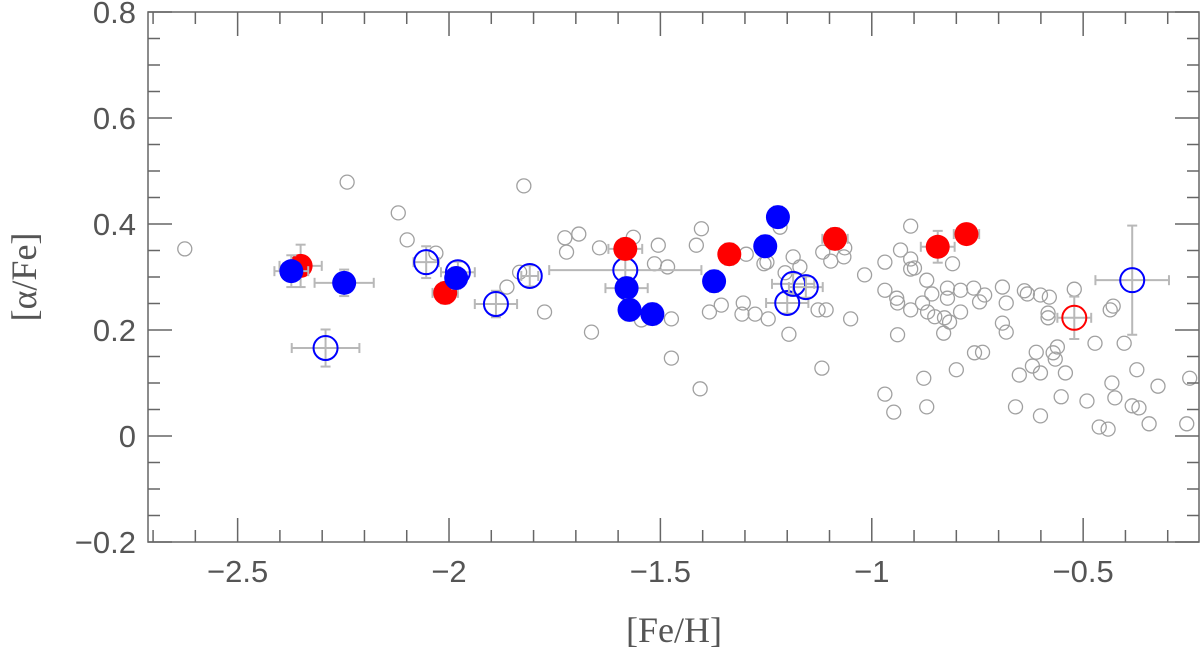 The width and height of the screenshot is (1200, 652). What do you see at coordinates (127, 436) in the screenshot?
I see `y-tick-label: 0` at bounding box center [127, 436].